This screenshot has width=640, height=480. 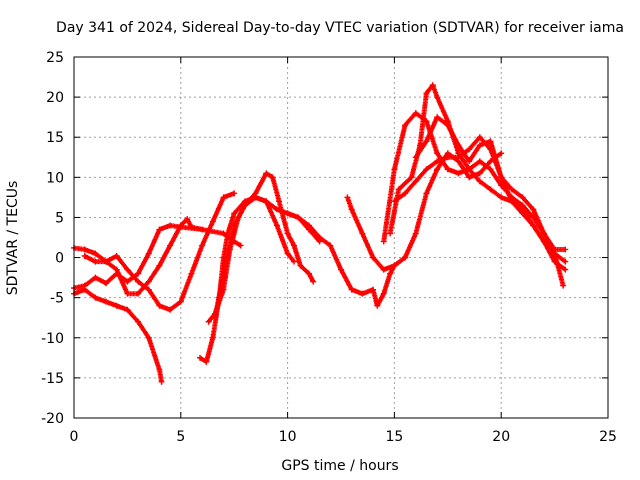 I want to click on x-axis-label: GPS time / hours, so click(x=339, y=466).